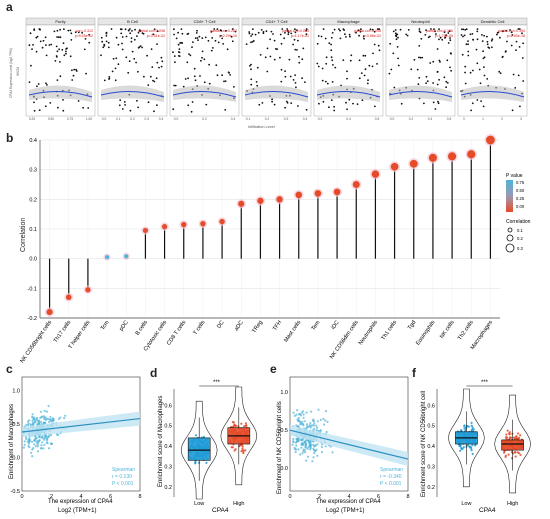 The image size is (550, 519). I want to click on lollipop-point, so click(375, 174).